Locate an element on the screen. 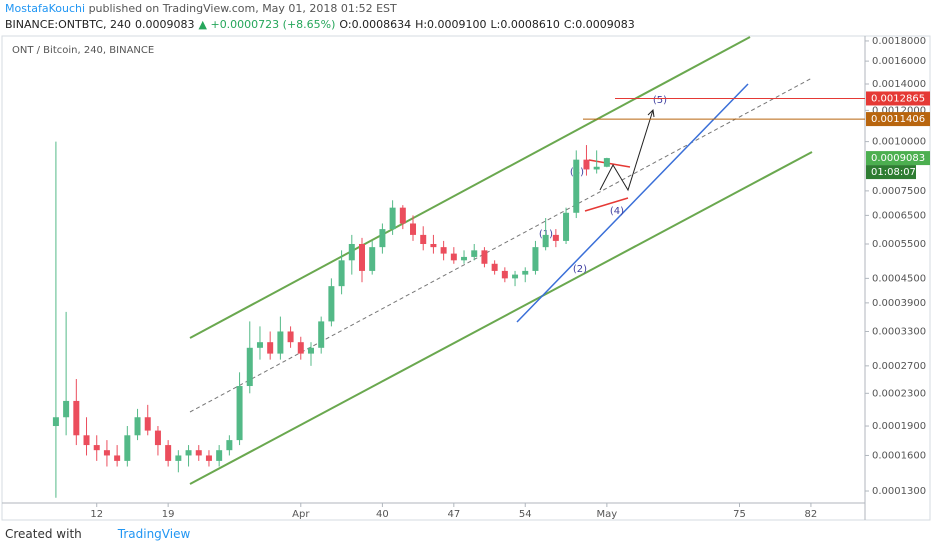 The width and height of the screenshot is (932, 550). x-tick-label: 40 is located at coordinates (382, 514).